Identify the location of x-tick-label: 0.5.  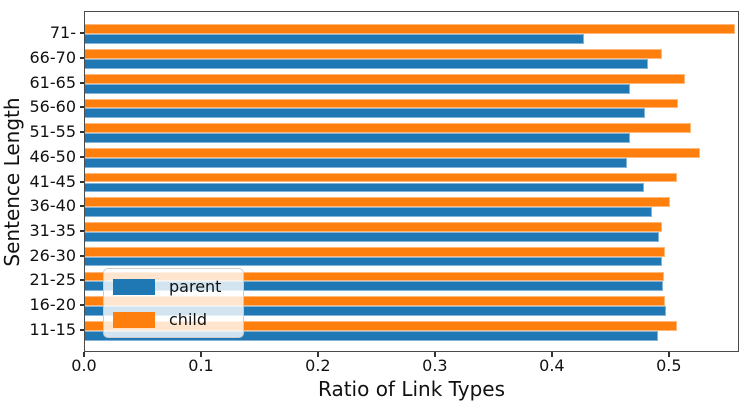
(669, 365).